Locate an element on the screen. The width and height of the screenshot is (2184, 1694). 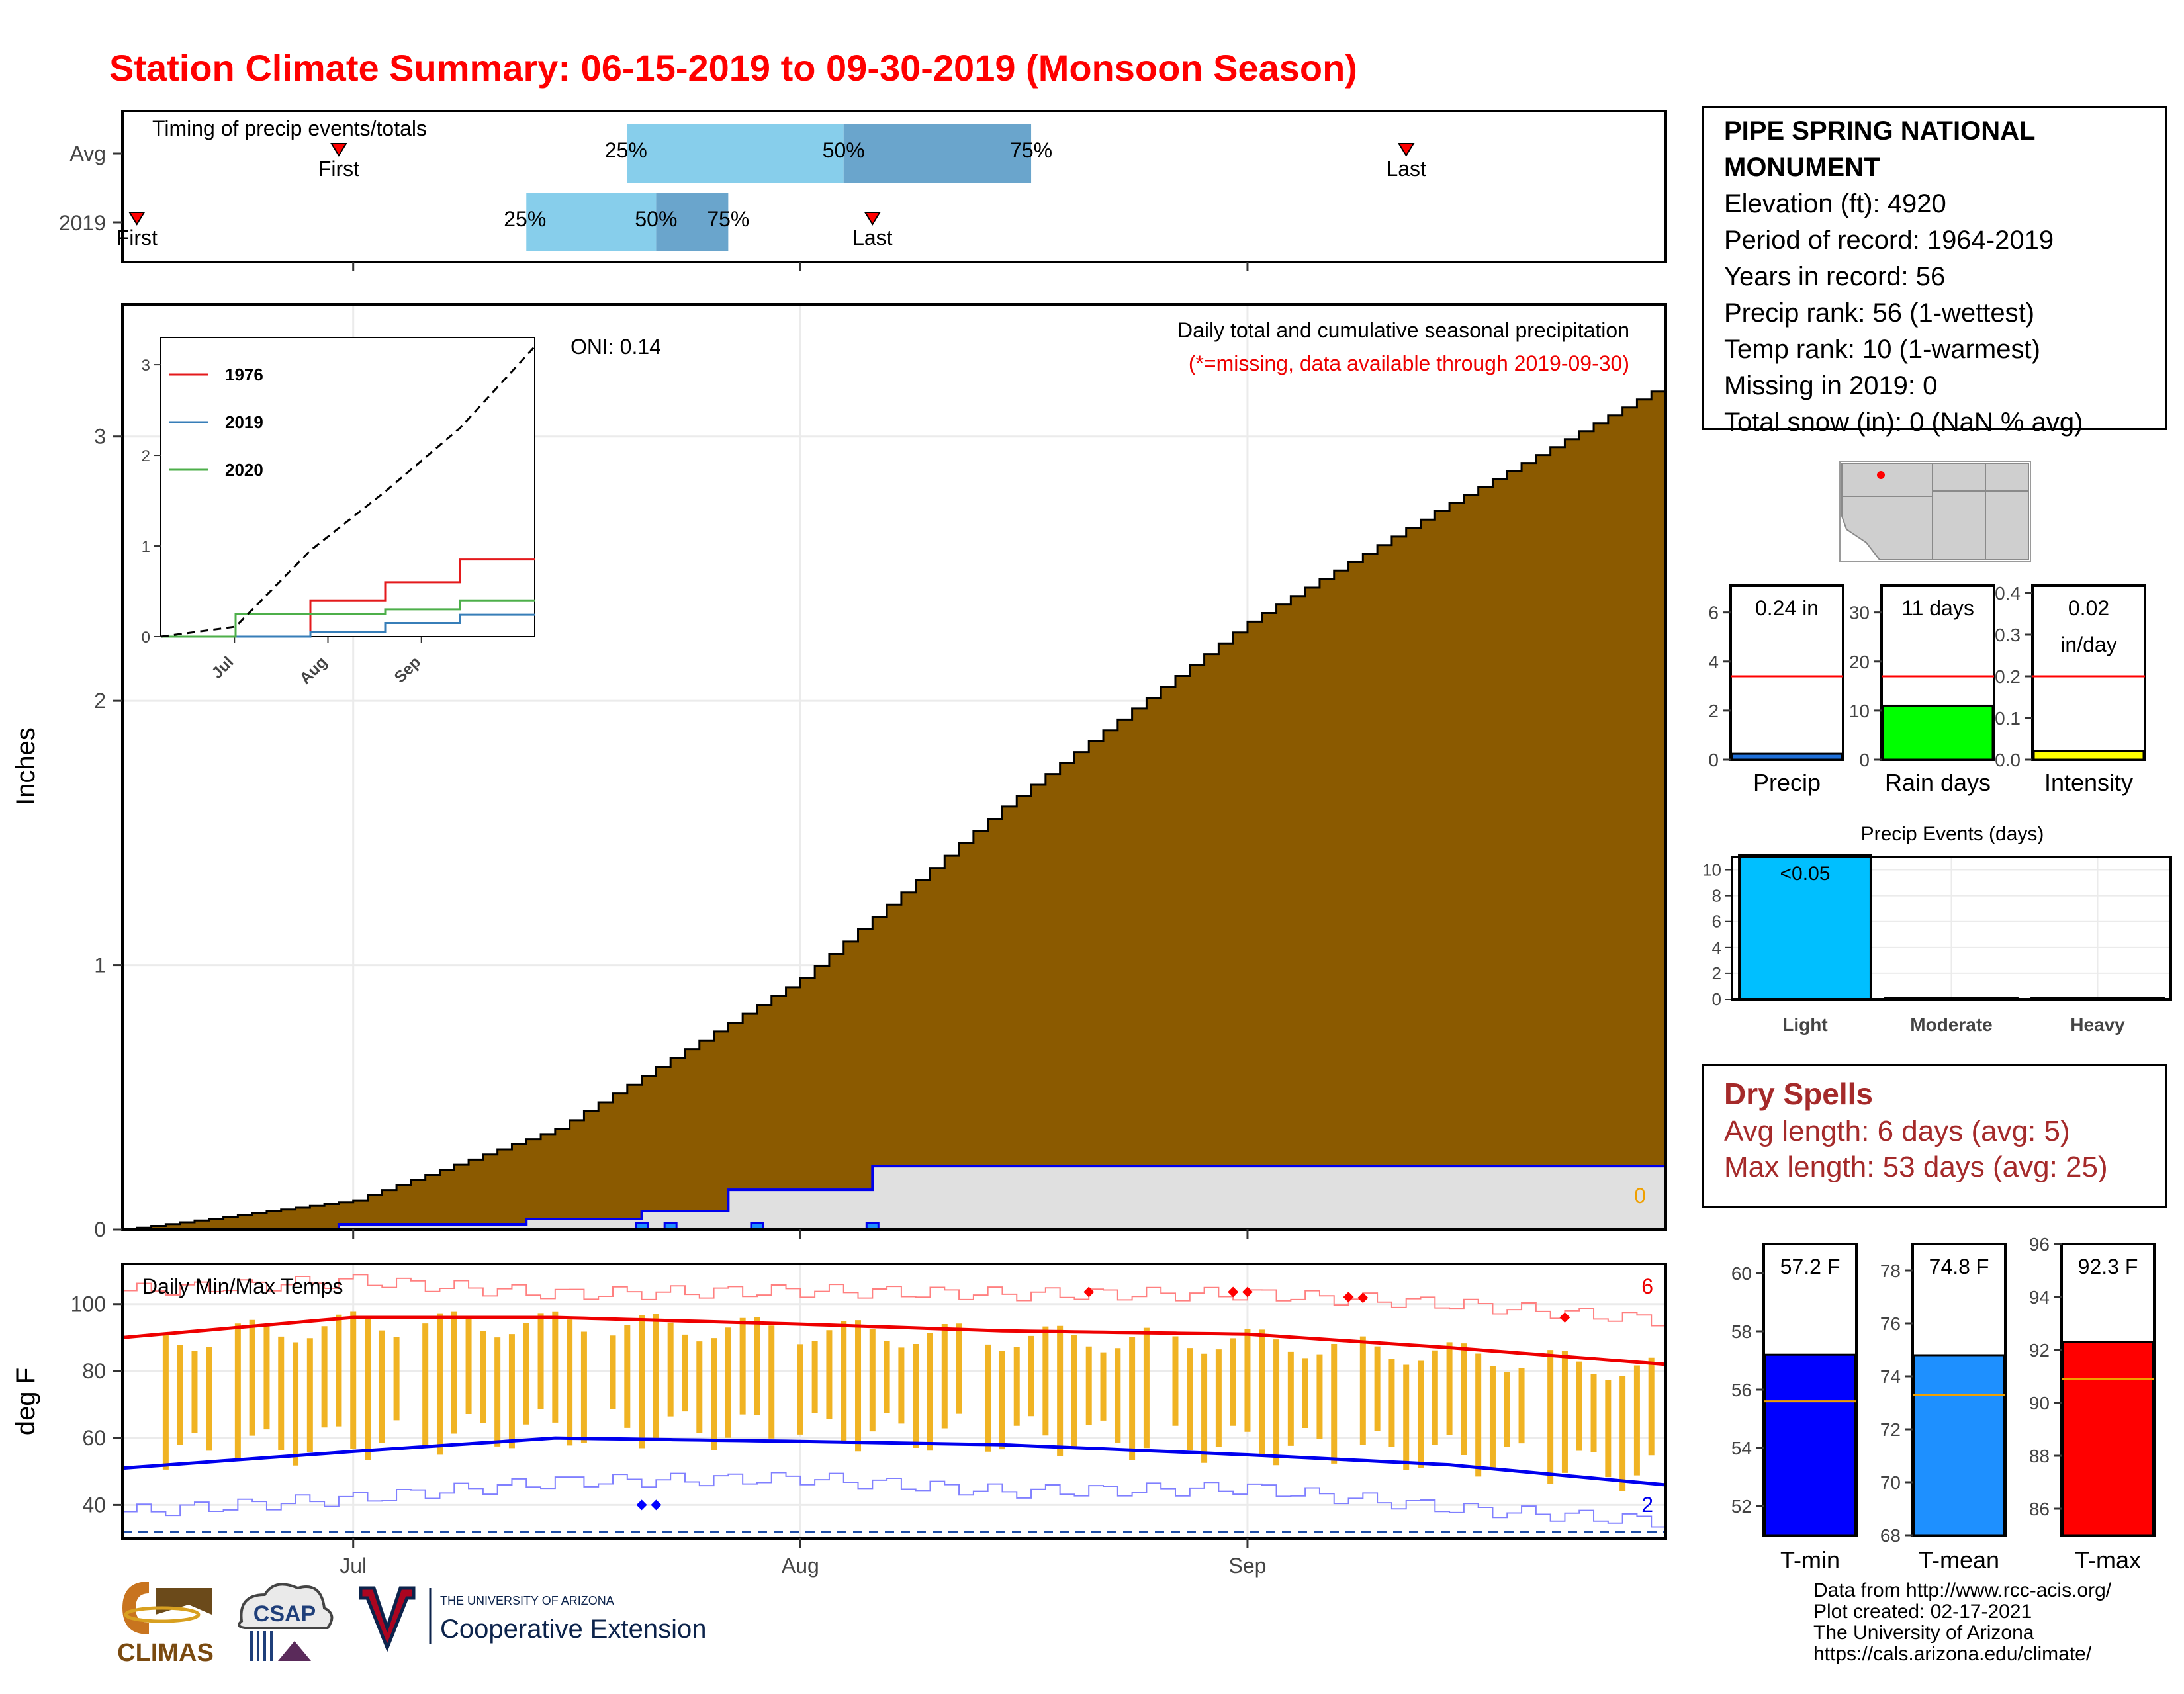
temp-ytick-label: 40 is located at coordinates (94, 1505).